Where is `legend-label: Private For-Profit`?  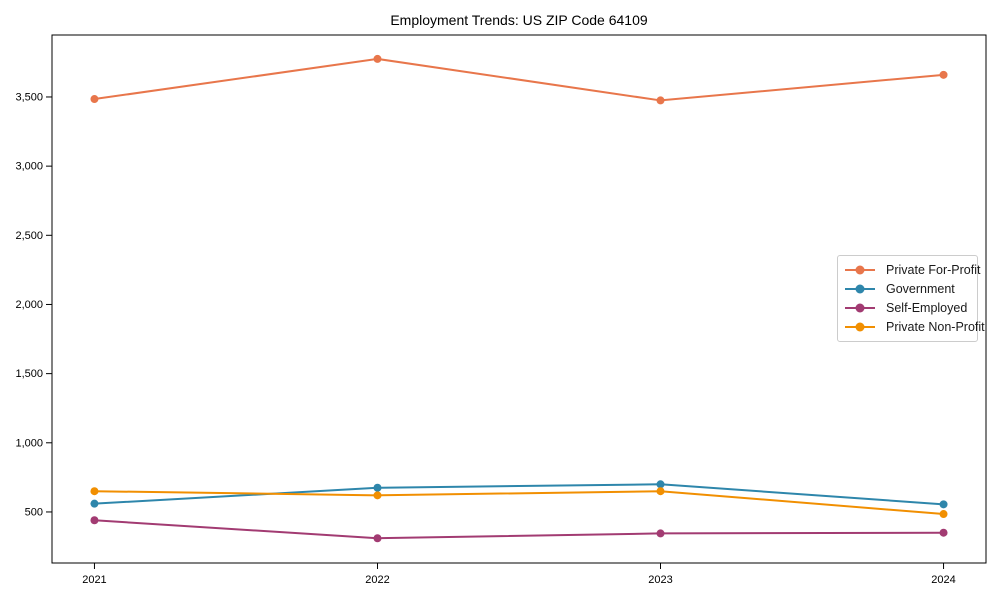
legend-label: Private For-Profit is located at coordinates (933, 269).